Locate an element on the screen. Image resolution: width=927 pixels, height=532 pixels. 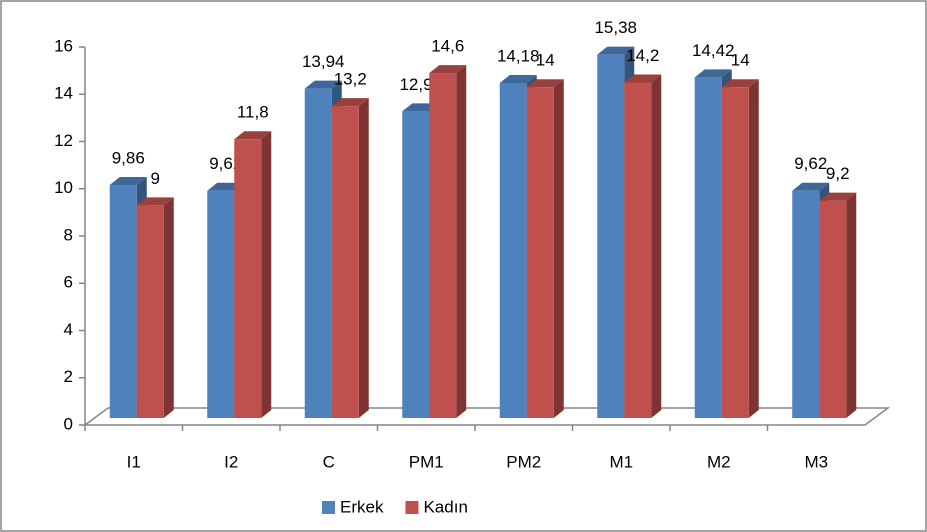
y-tick-label: 14 is located at coordinates (63, 93).